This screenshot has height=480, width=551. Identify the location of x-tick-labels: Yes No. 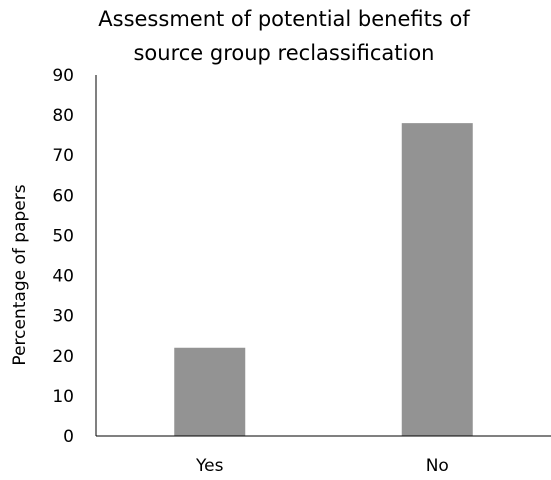
(322, 466).